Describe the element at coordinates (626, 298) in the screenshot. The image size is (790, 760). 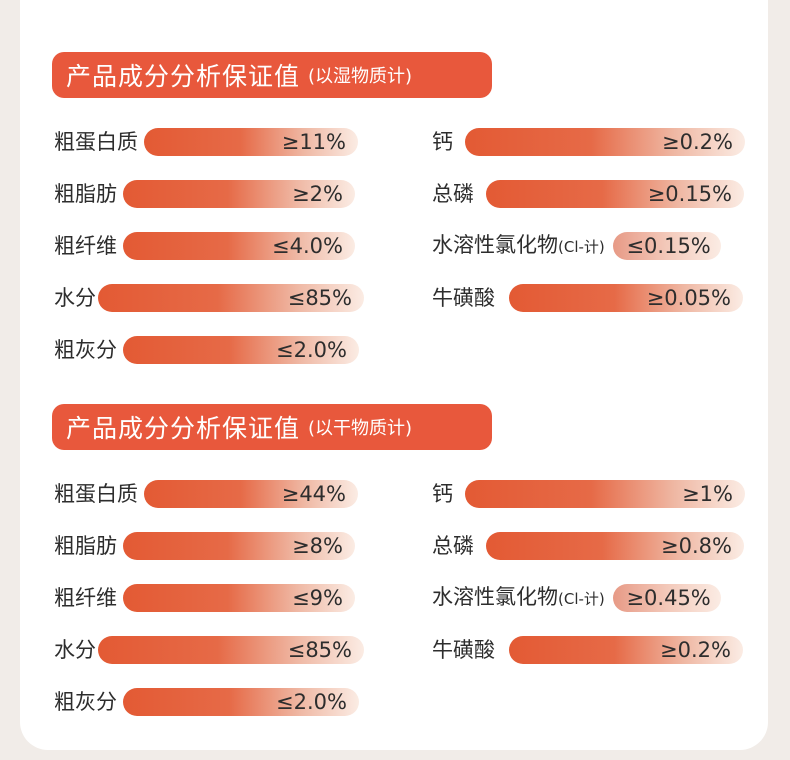
I see `nutrient-bar: ≥0.05%` at that location.